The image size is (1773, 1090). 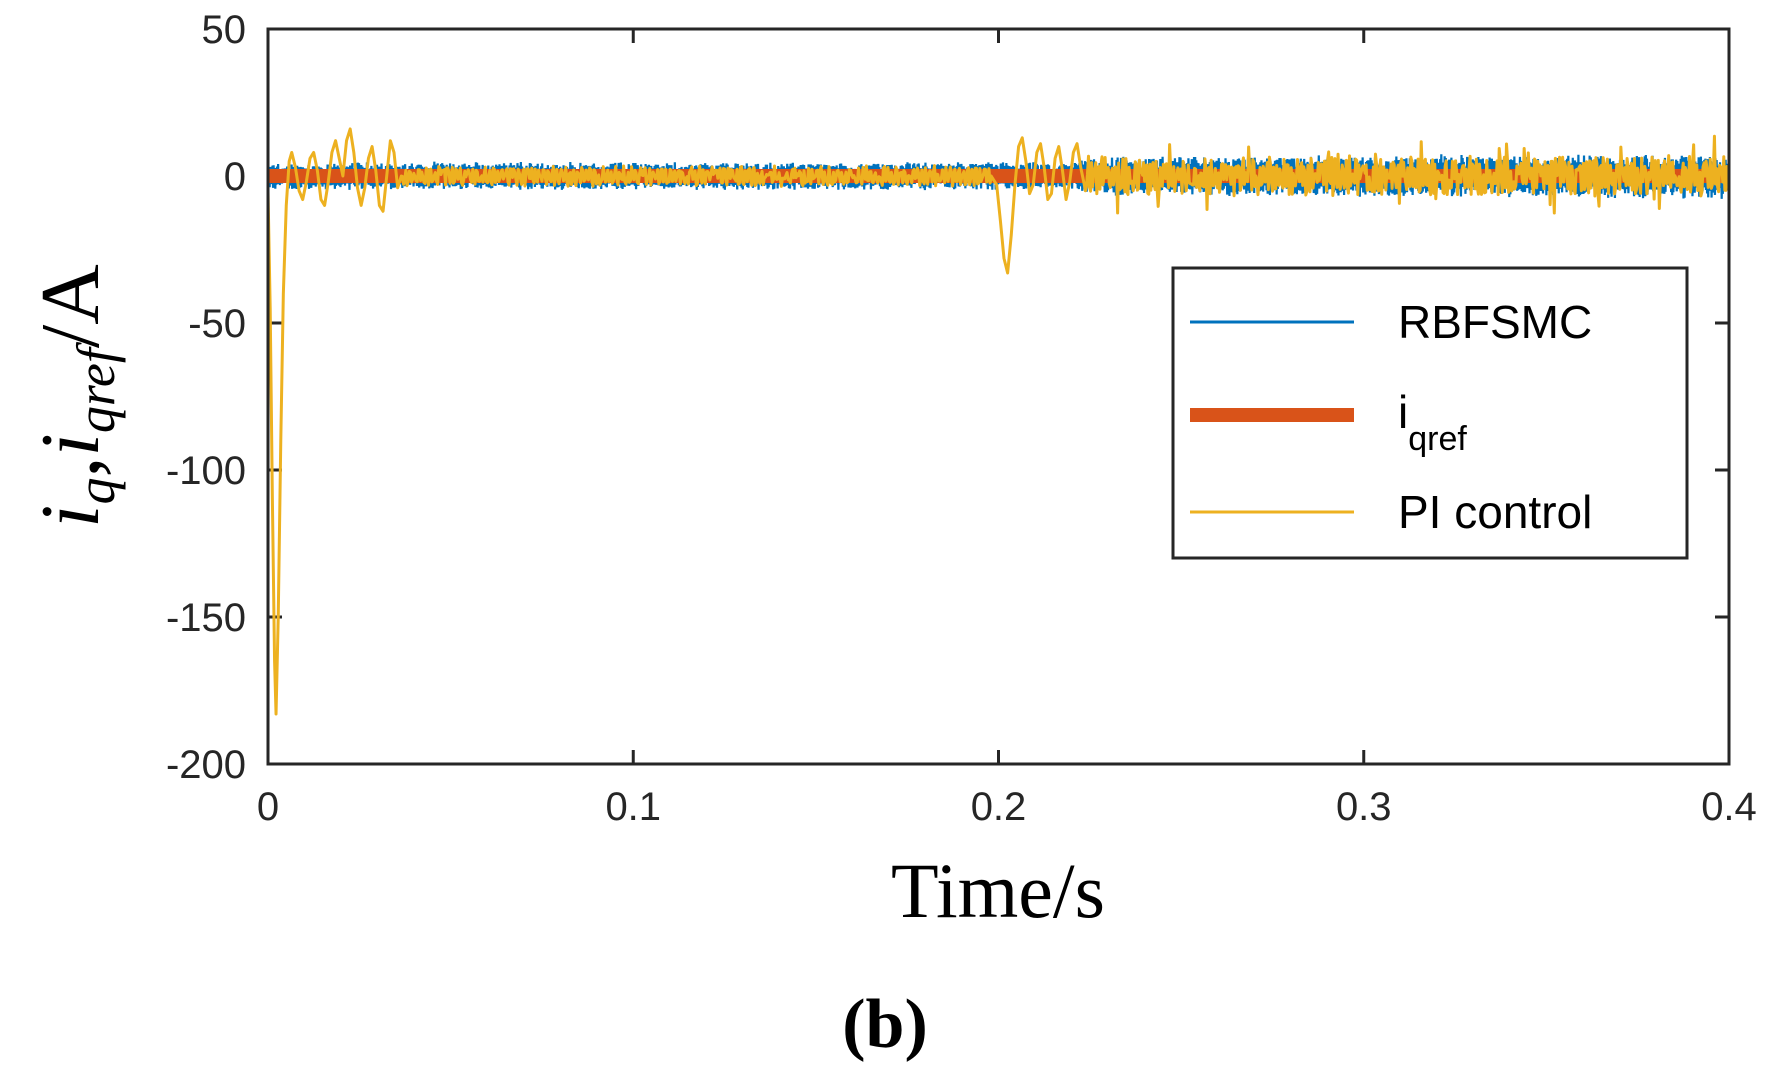 What do you see at coordinates (96, 387) in the screenshot?
I see `y-axis-label-sub2: qref` at bounding box center [96, 387].